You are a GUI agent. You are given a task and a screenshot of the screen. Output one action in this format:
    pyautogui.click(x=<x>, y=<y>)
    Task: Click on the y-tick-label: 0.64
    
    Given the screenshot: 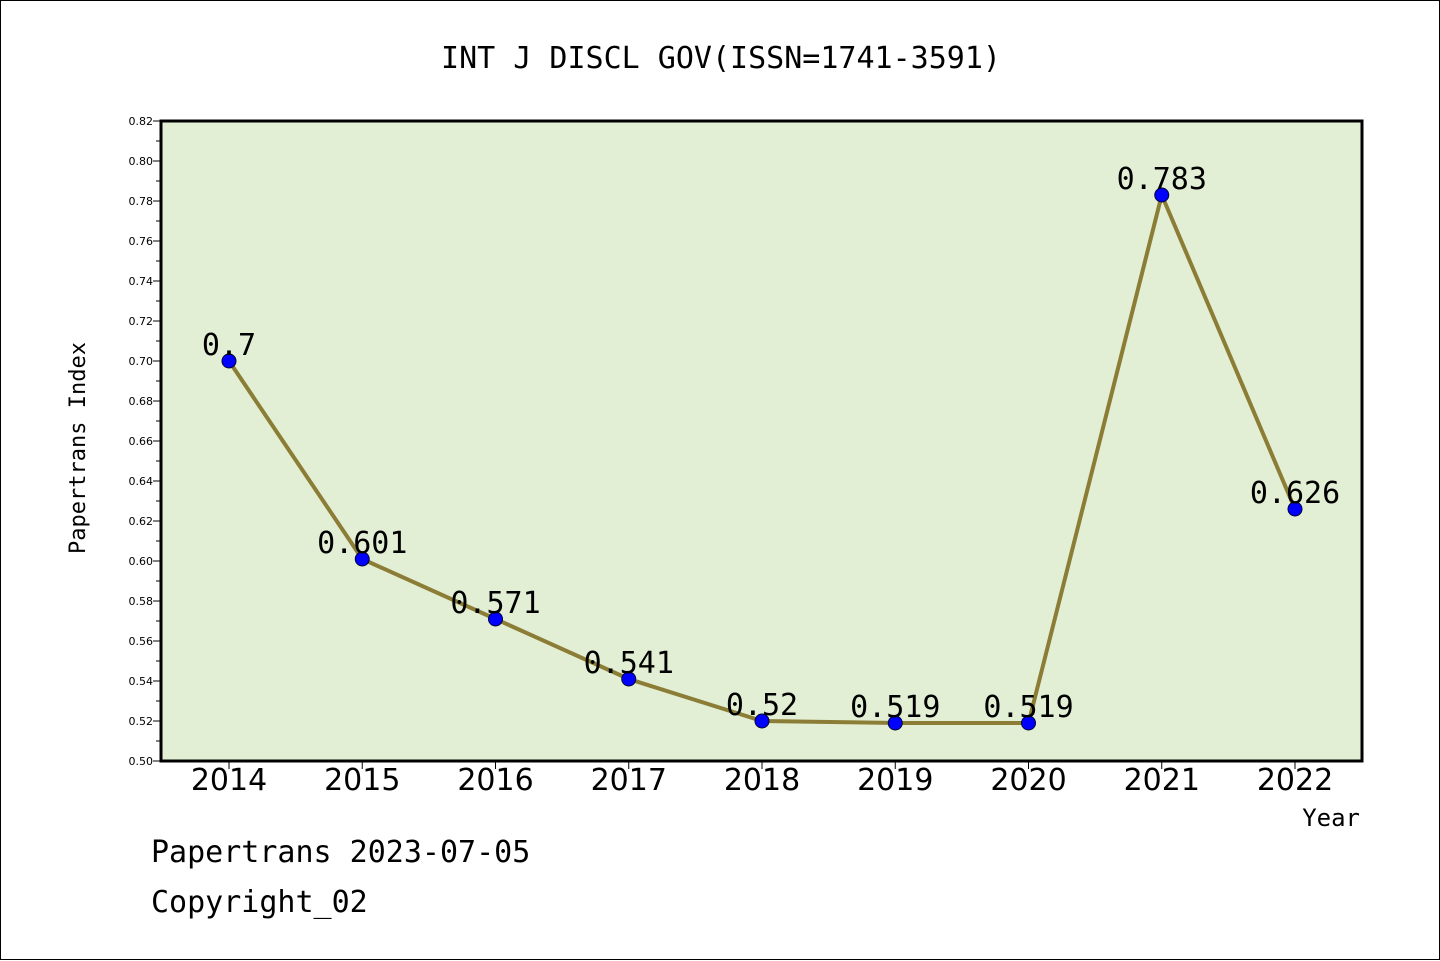 What is the action you would take?
    pyautogui.click(x=141, y=481)
    